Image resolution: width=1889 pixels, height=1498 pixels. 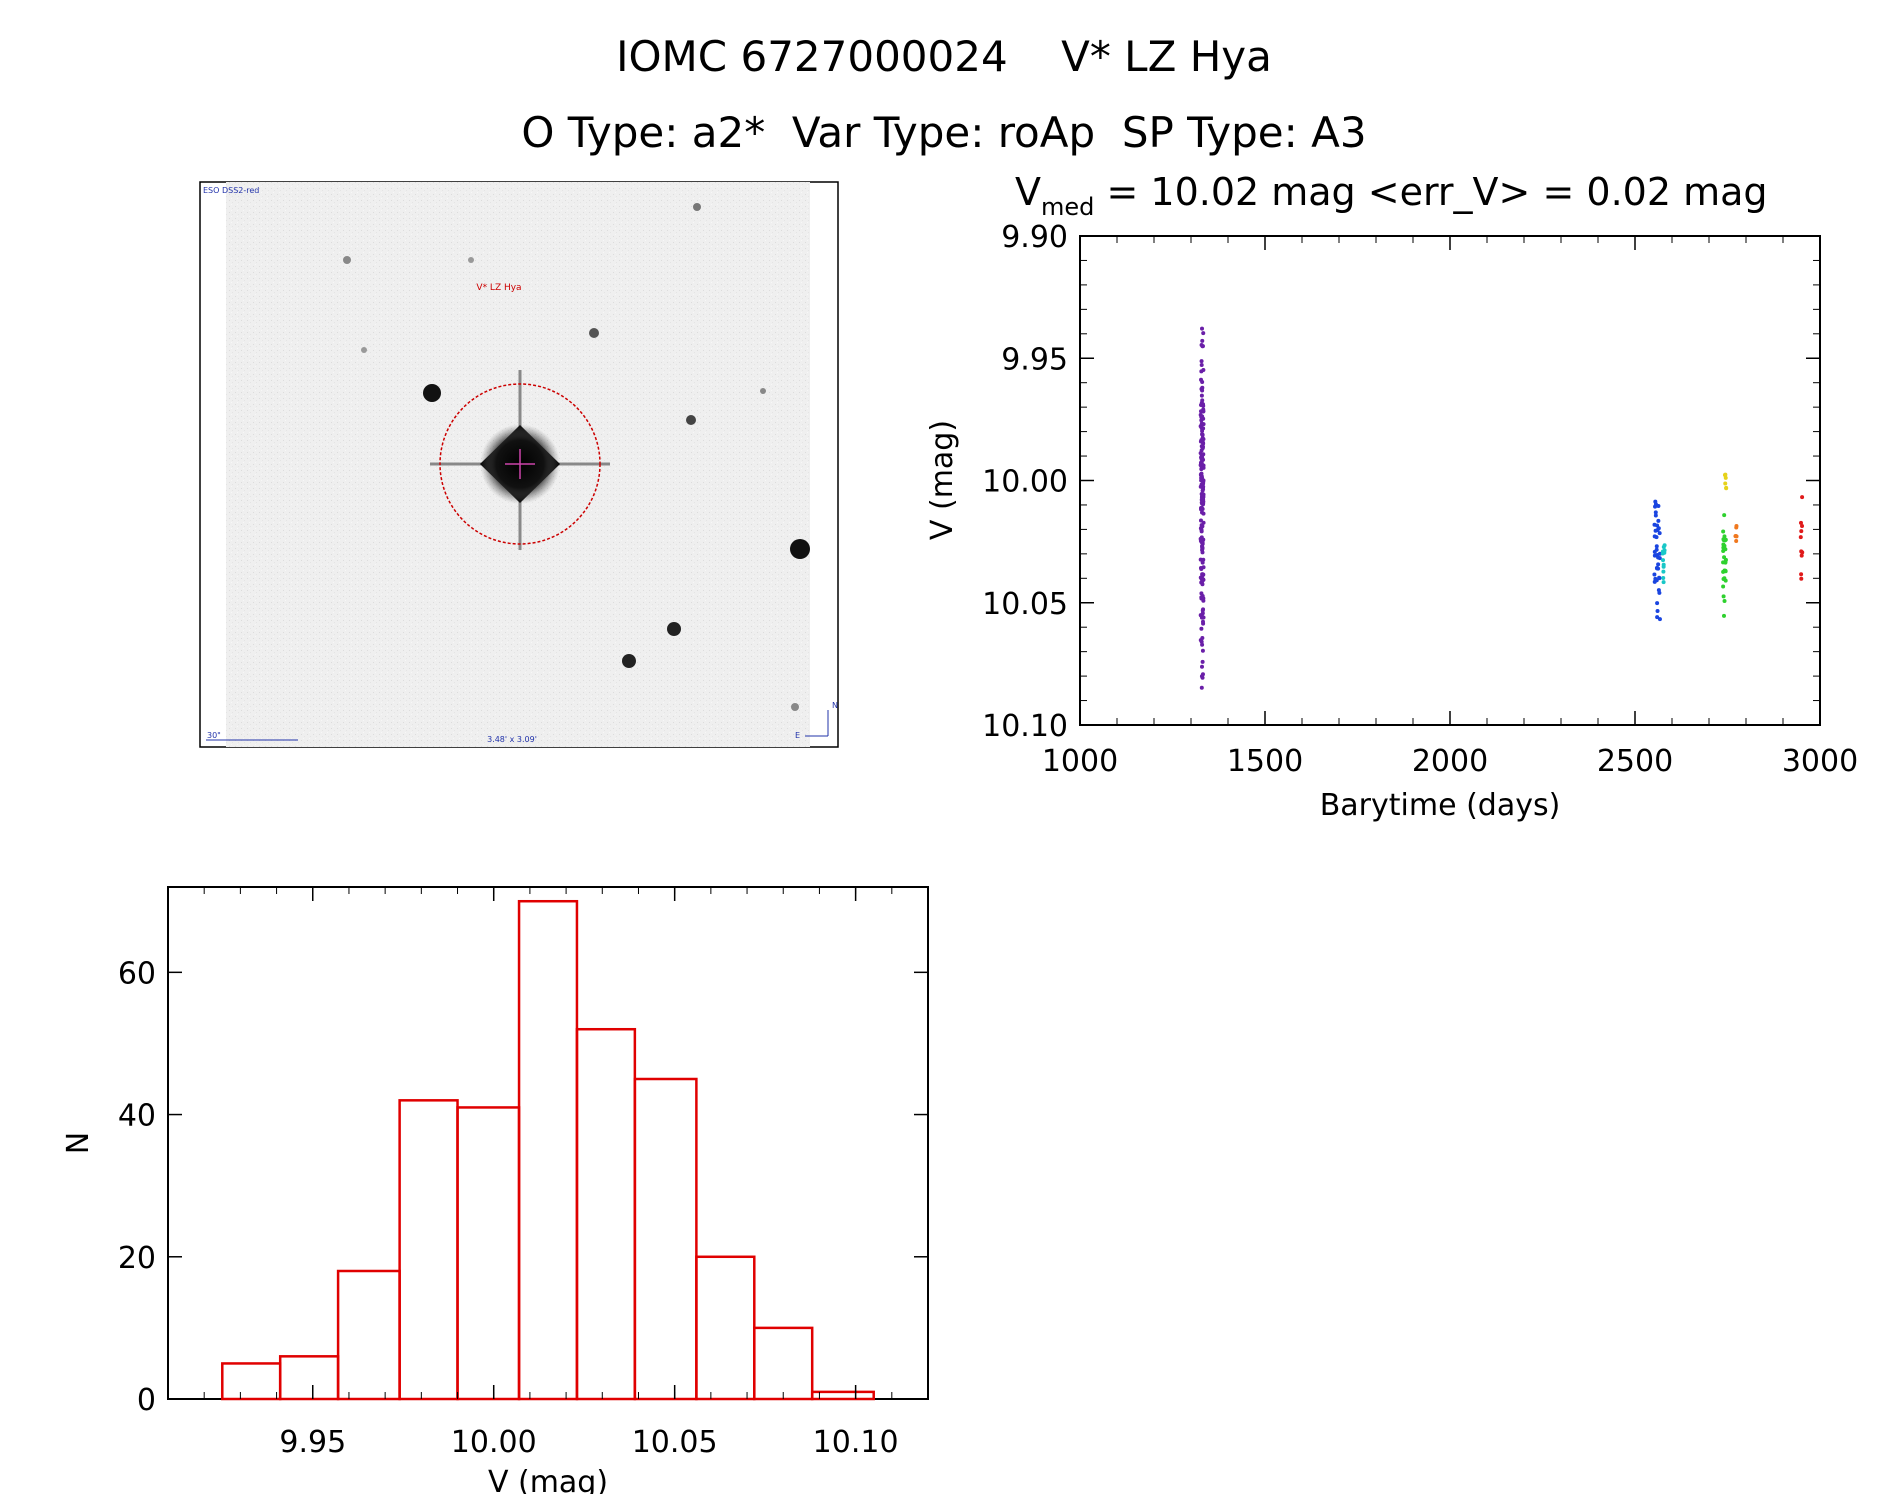 What do you see at coordinates (942, 480) in the screenshot?
I see `light-curve-ylabel: V (mag)` at bounding box center [942, 480].